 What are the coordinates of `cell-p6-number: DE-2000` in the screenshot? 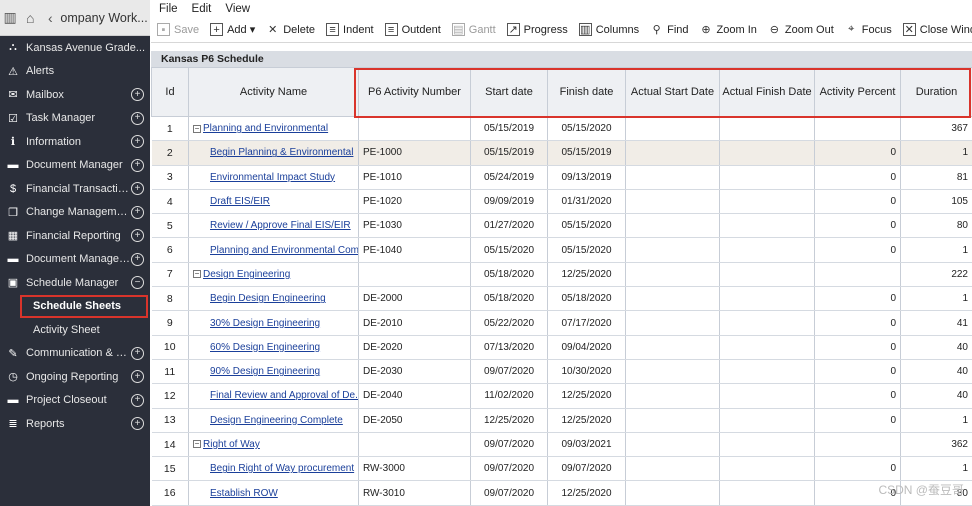 It's located at (414, 299).